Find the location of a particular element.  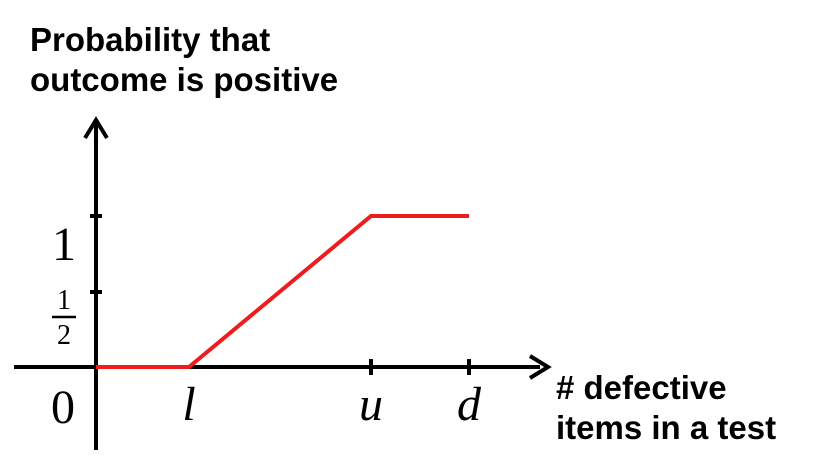

x-tick-label-u: u is located at coordinates (371, 404).